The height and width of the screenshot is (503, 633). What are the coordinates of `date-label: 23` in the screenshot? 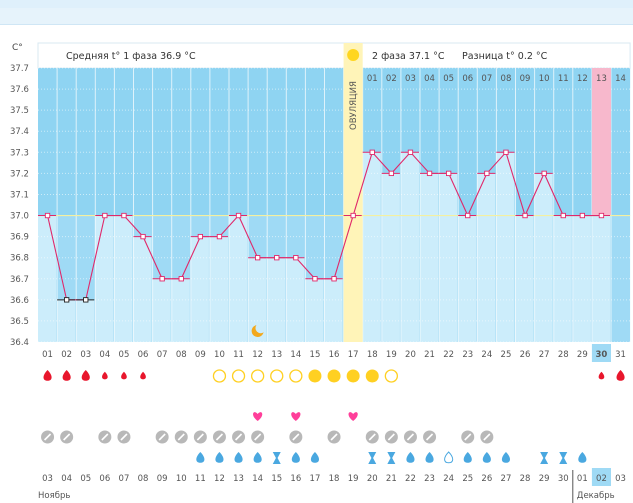 It's located at (429, 479).